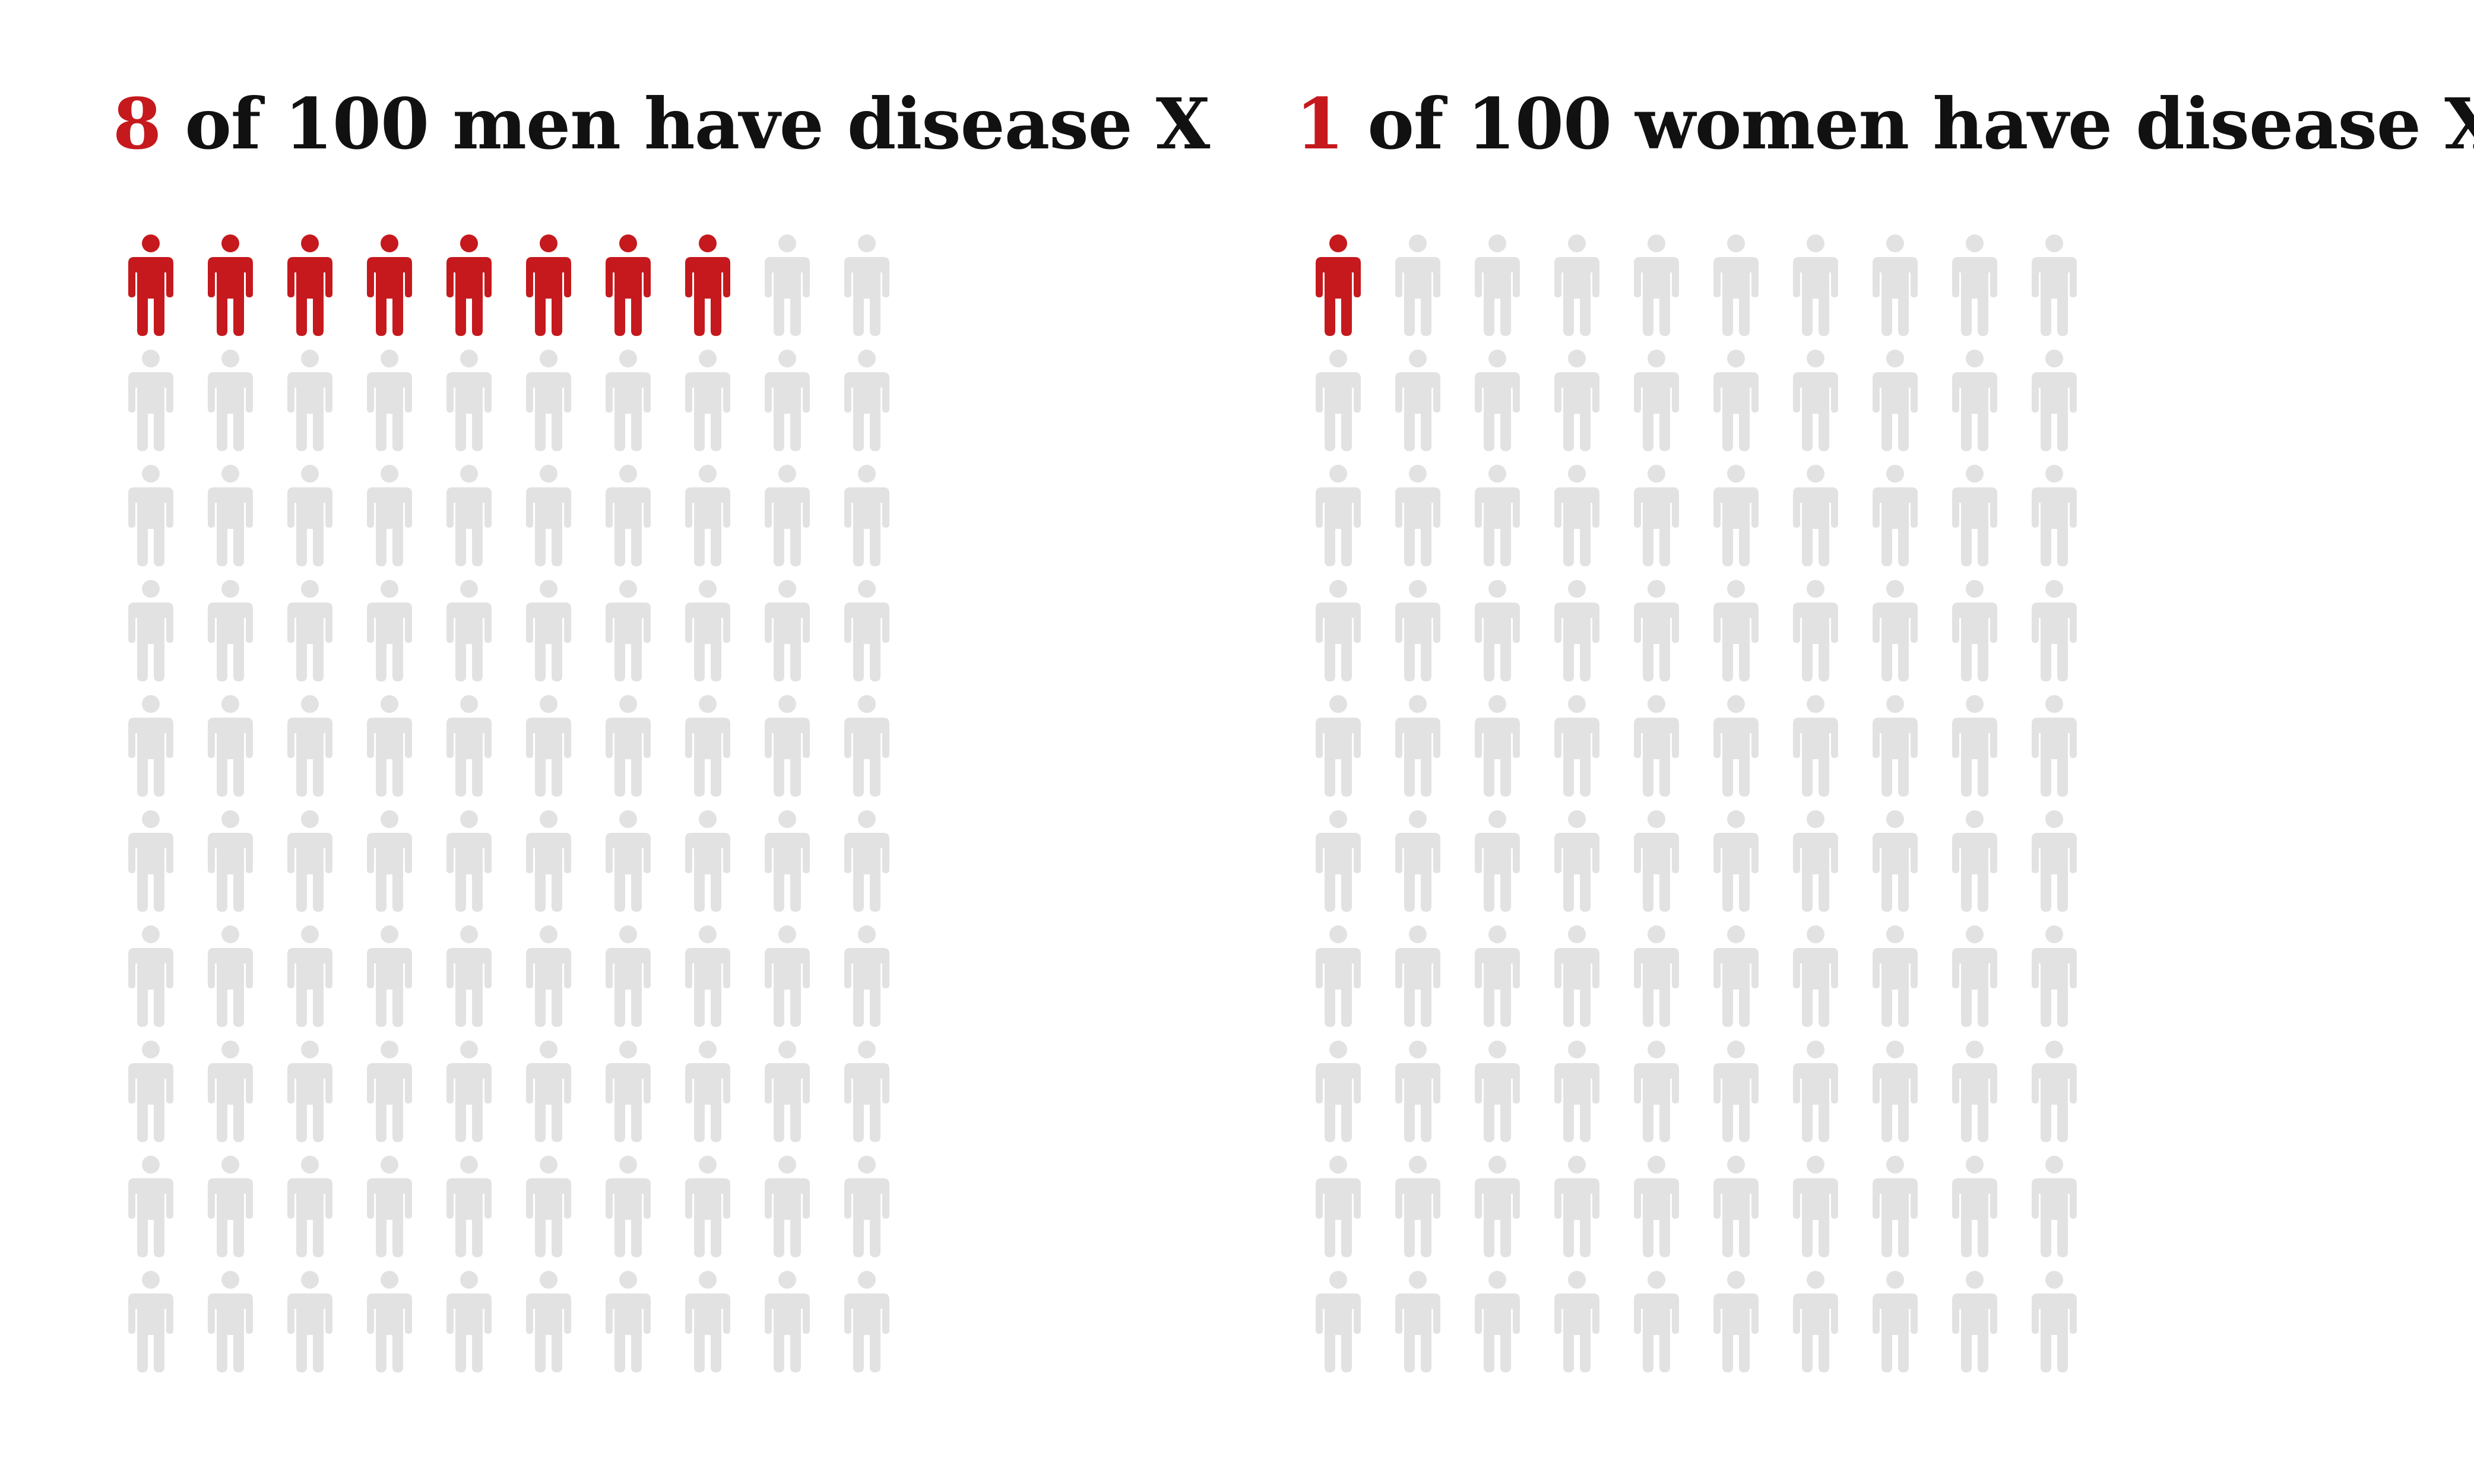 The image size is (2474, 1484). Describe the element at coordinates (1884, 124) in the screenshot. I see `chart-title-women: 1 of 100 women have disease X` at that location.